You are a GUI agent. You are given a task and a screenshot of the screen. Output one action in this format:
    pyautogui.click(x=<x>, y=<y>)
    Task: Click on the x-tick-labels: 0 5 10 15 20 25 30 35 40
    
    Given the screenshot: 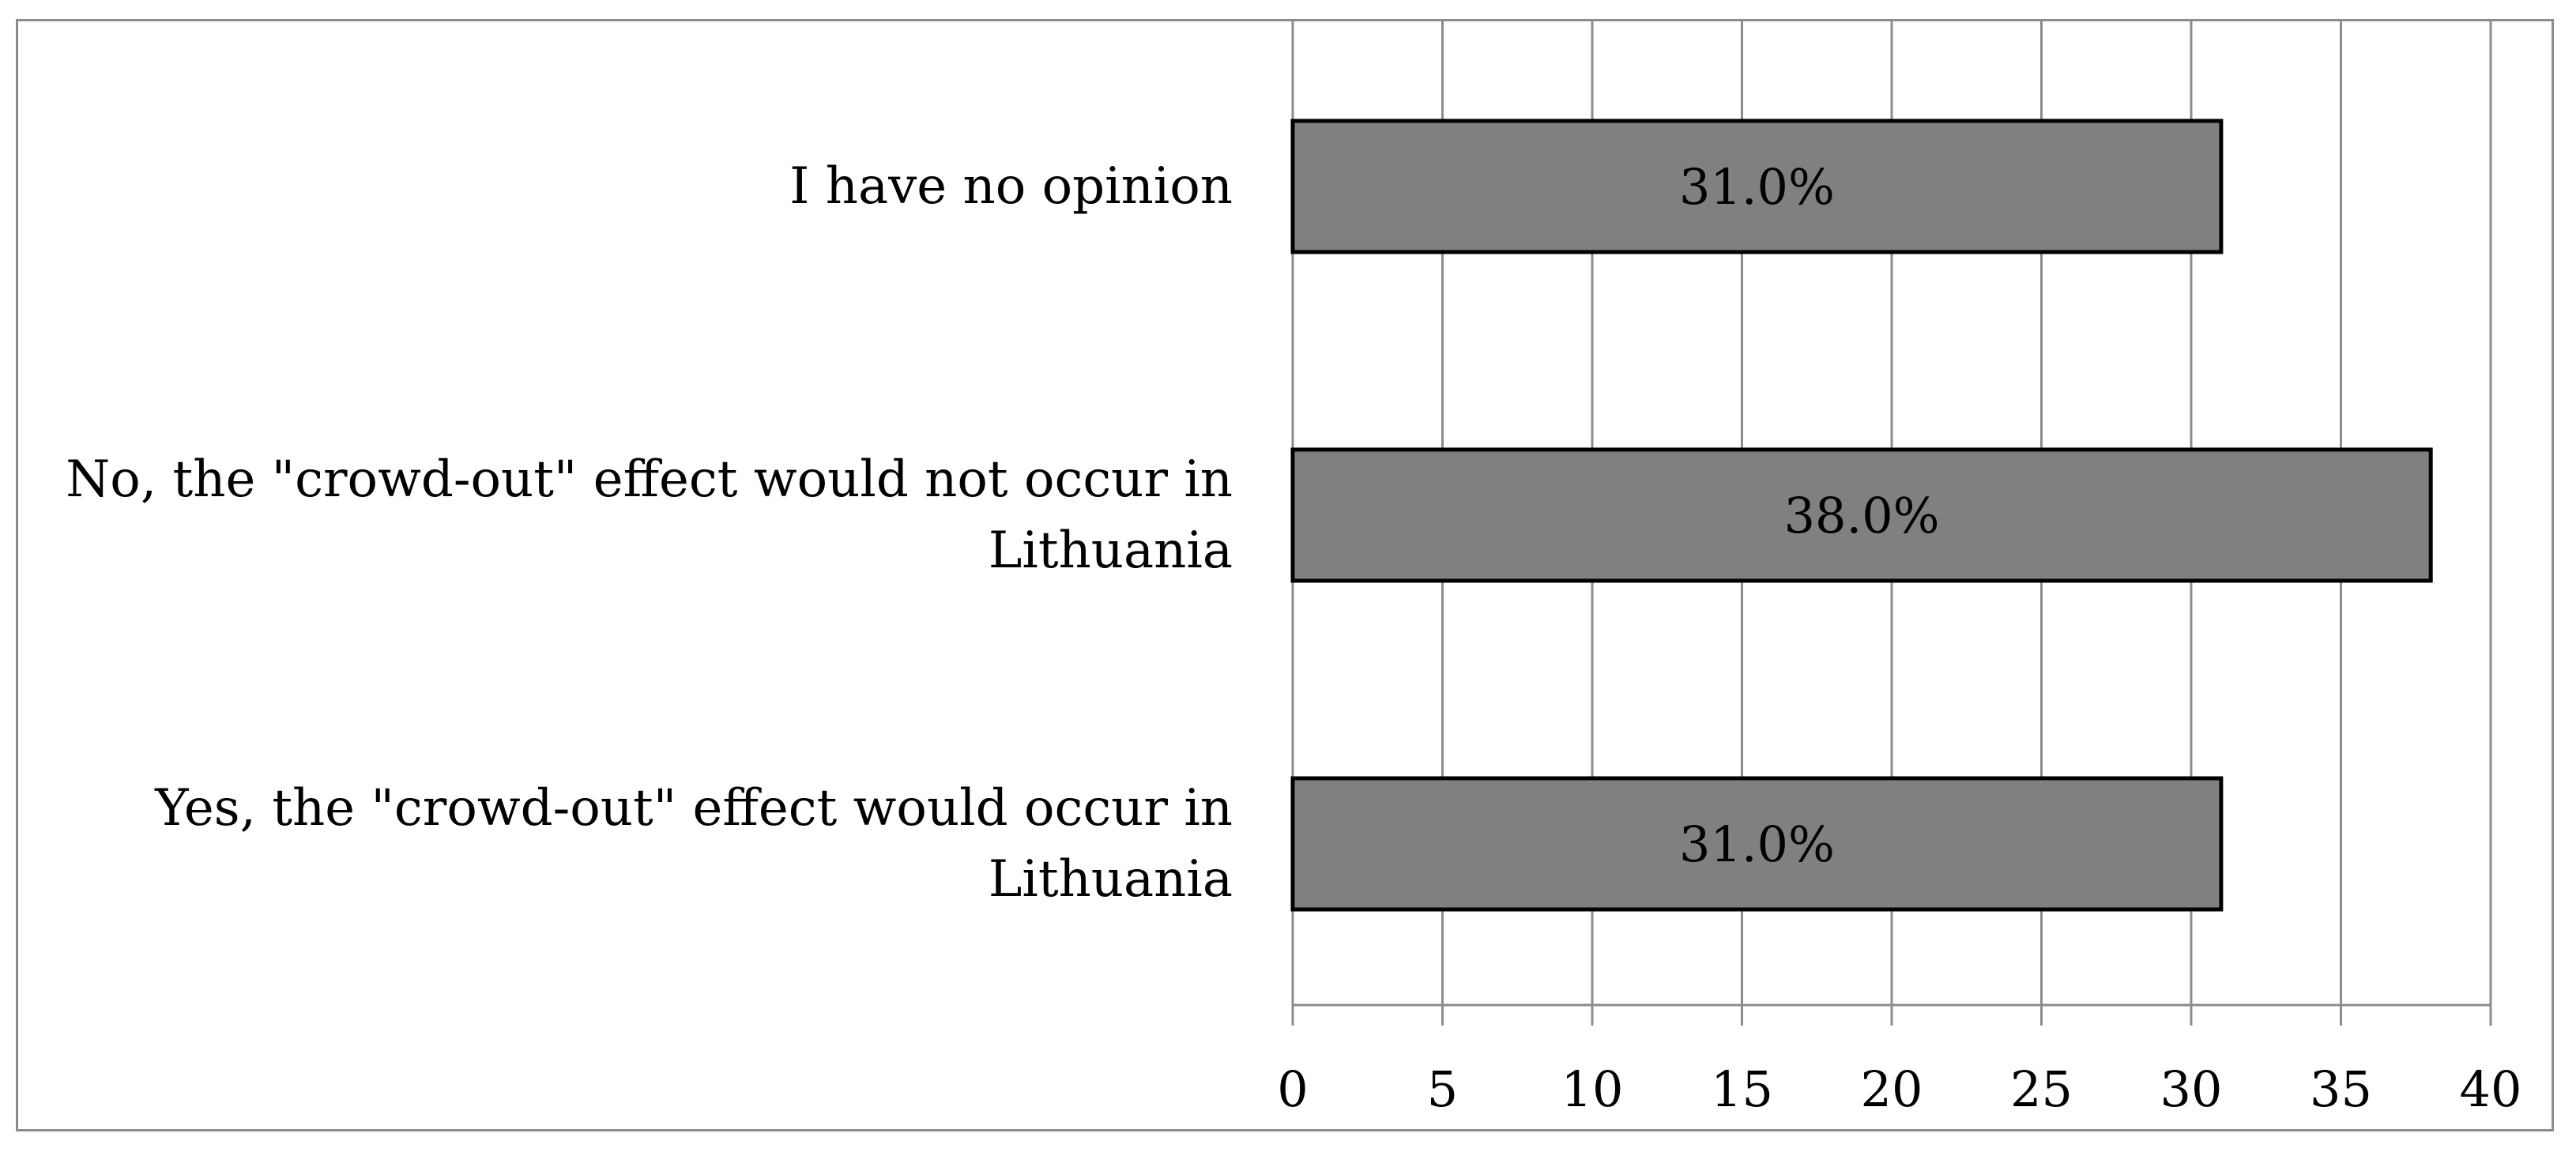 What is the action you would take?
    pyautogui.click(x=1899, y=1089)
    